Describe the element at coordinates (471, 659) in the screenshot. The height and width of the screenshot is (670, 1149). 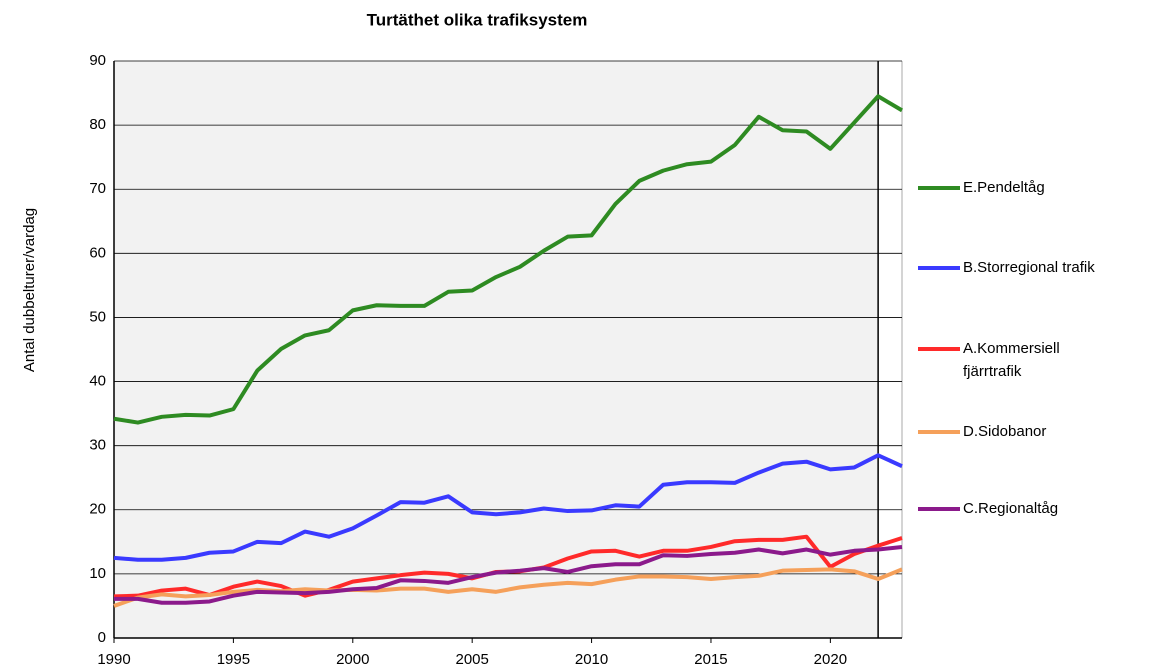
I see `x-tick-label: 2005` at that location.